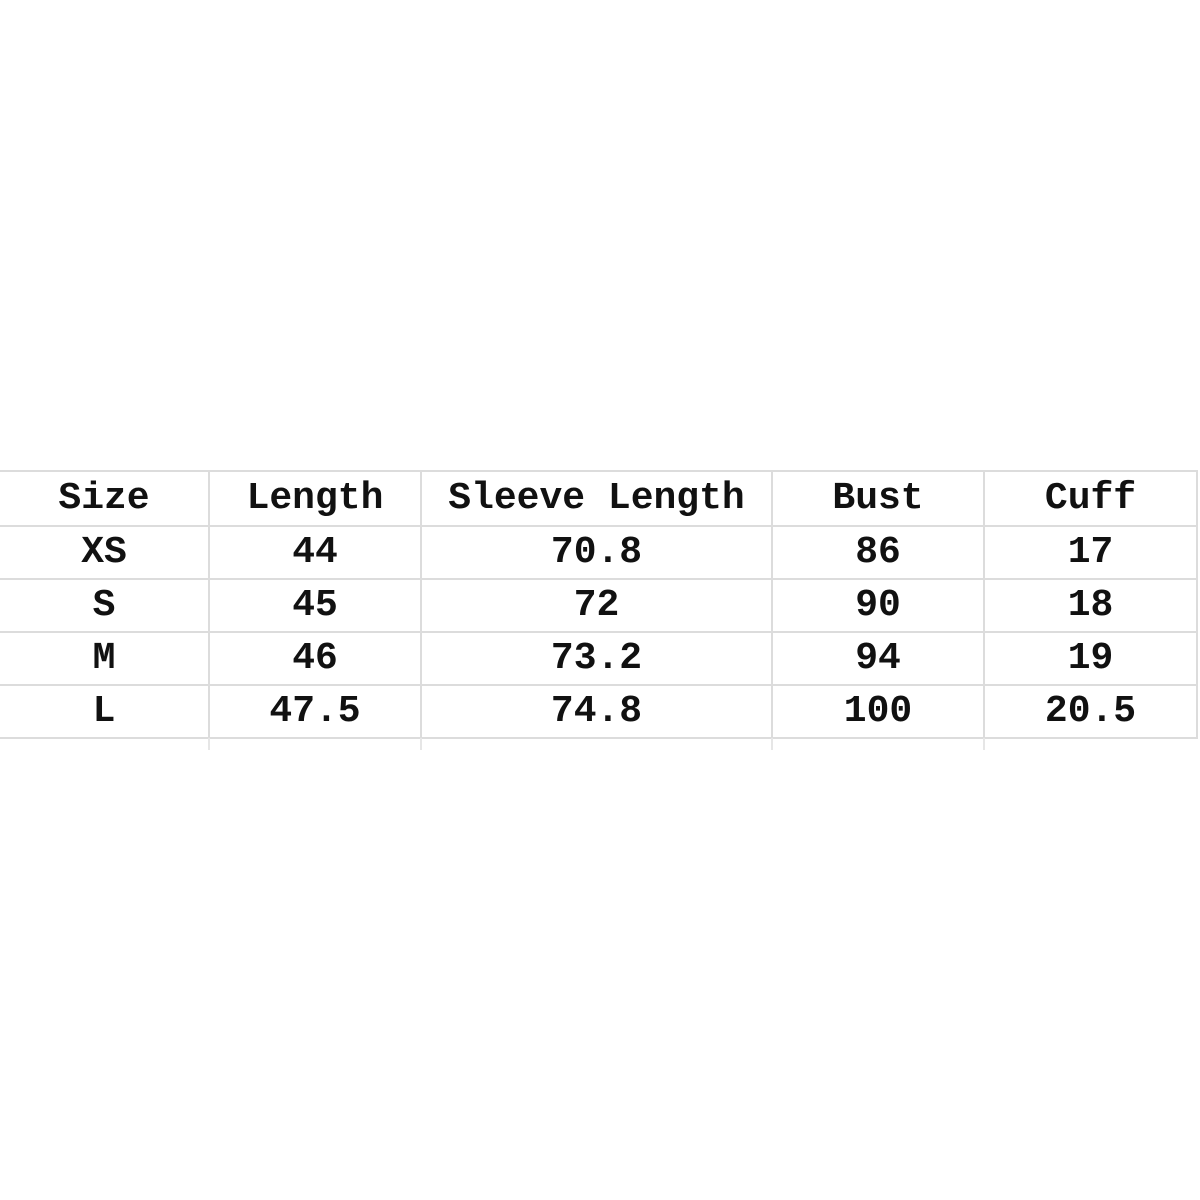 The width and height of the screenshot is (1200, 1200). Describe the element at coordinates (878, 498) in the screenshot. I see `column-header: Bust` at that location.